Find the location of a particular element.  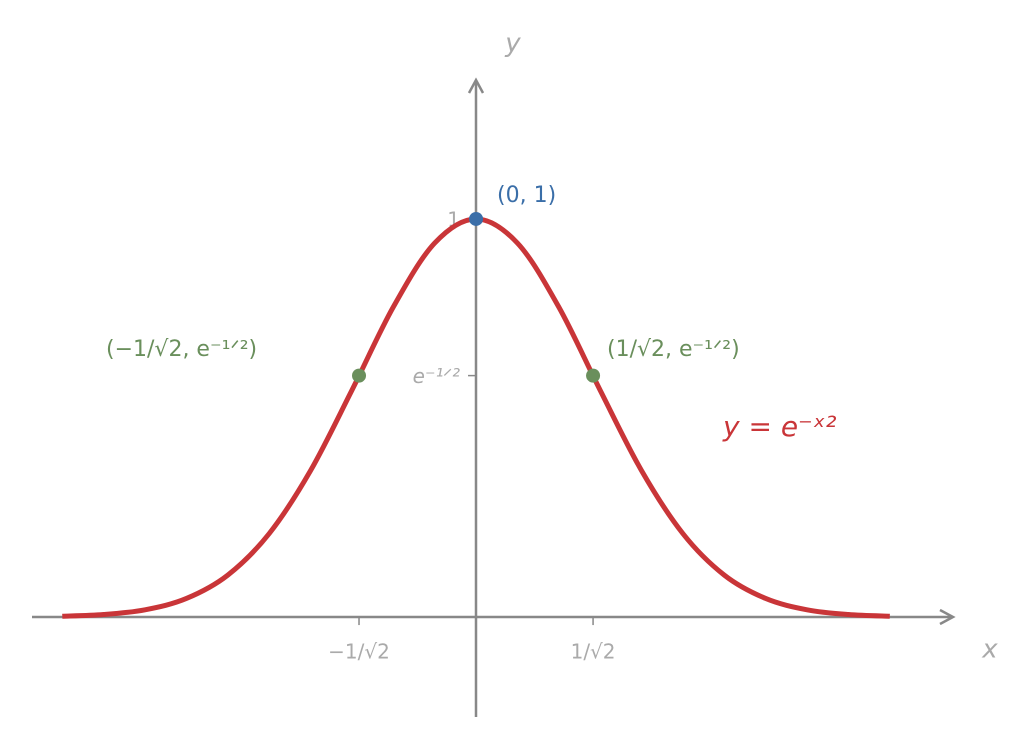

legend-label: y = e⁻ˣ² is located at coordinates (779, 426).